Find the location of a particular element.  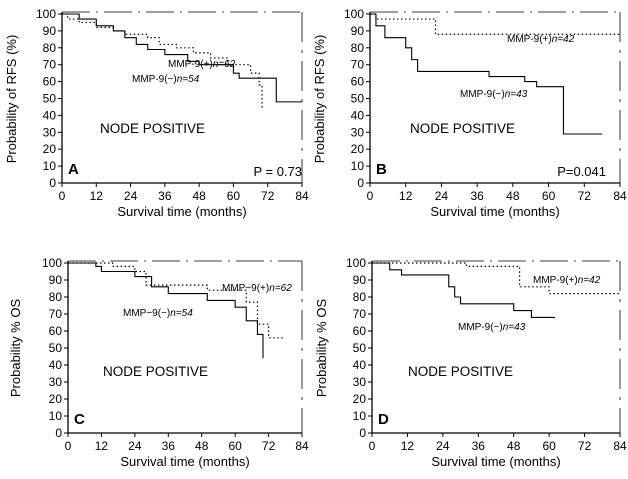

series-label: MMP-9(−)n=54 is located at coordinates (166, 79).